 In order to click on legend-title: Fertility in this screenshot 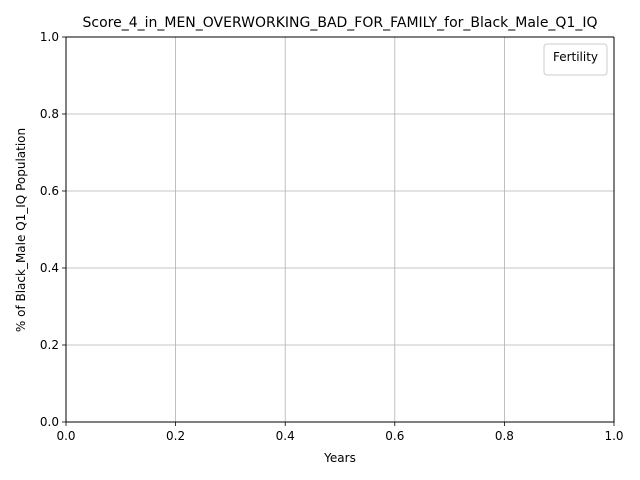, I will do `click(575, 57)`.